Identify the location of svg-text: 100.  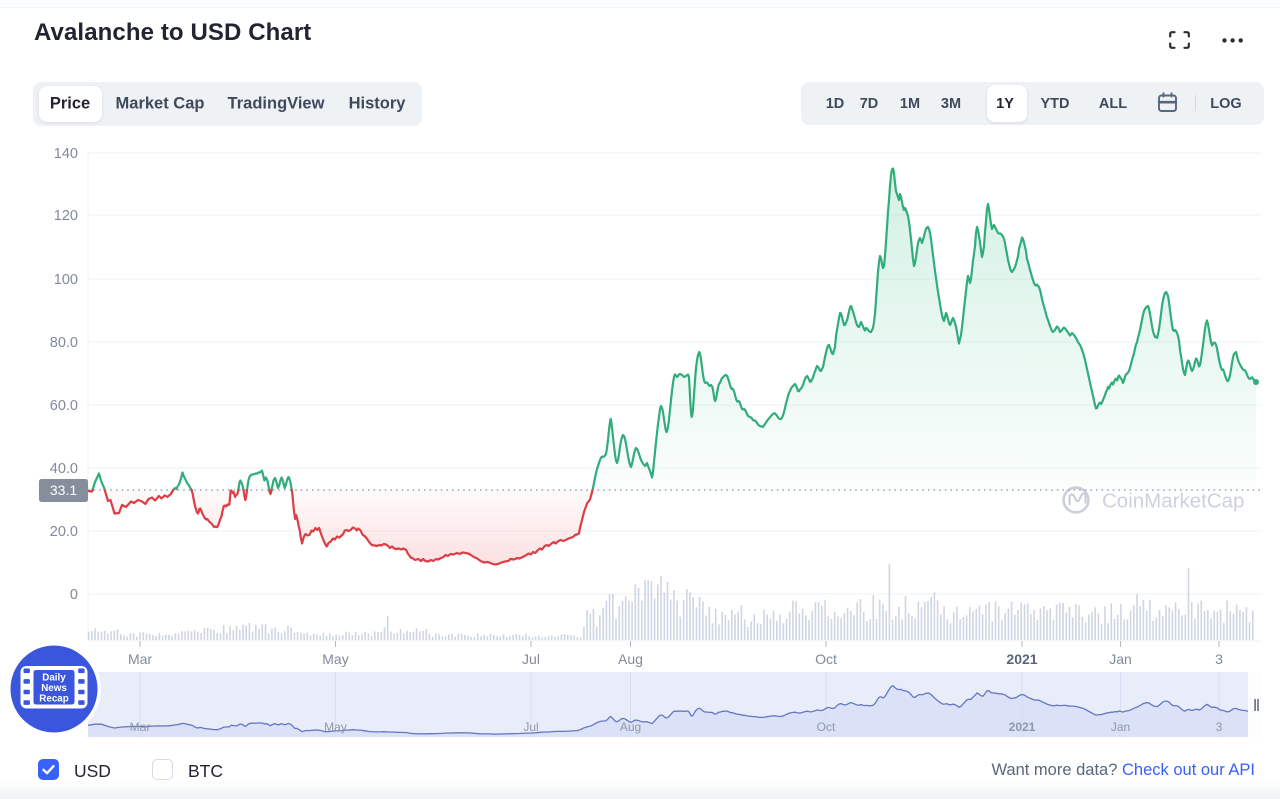
(66, 280).